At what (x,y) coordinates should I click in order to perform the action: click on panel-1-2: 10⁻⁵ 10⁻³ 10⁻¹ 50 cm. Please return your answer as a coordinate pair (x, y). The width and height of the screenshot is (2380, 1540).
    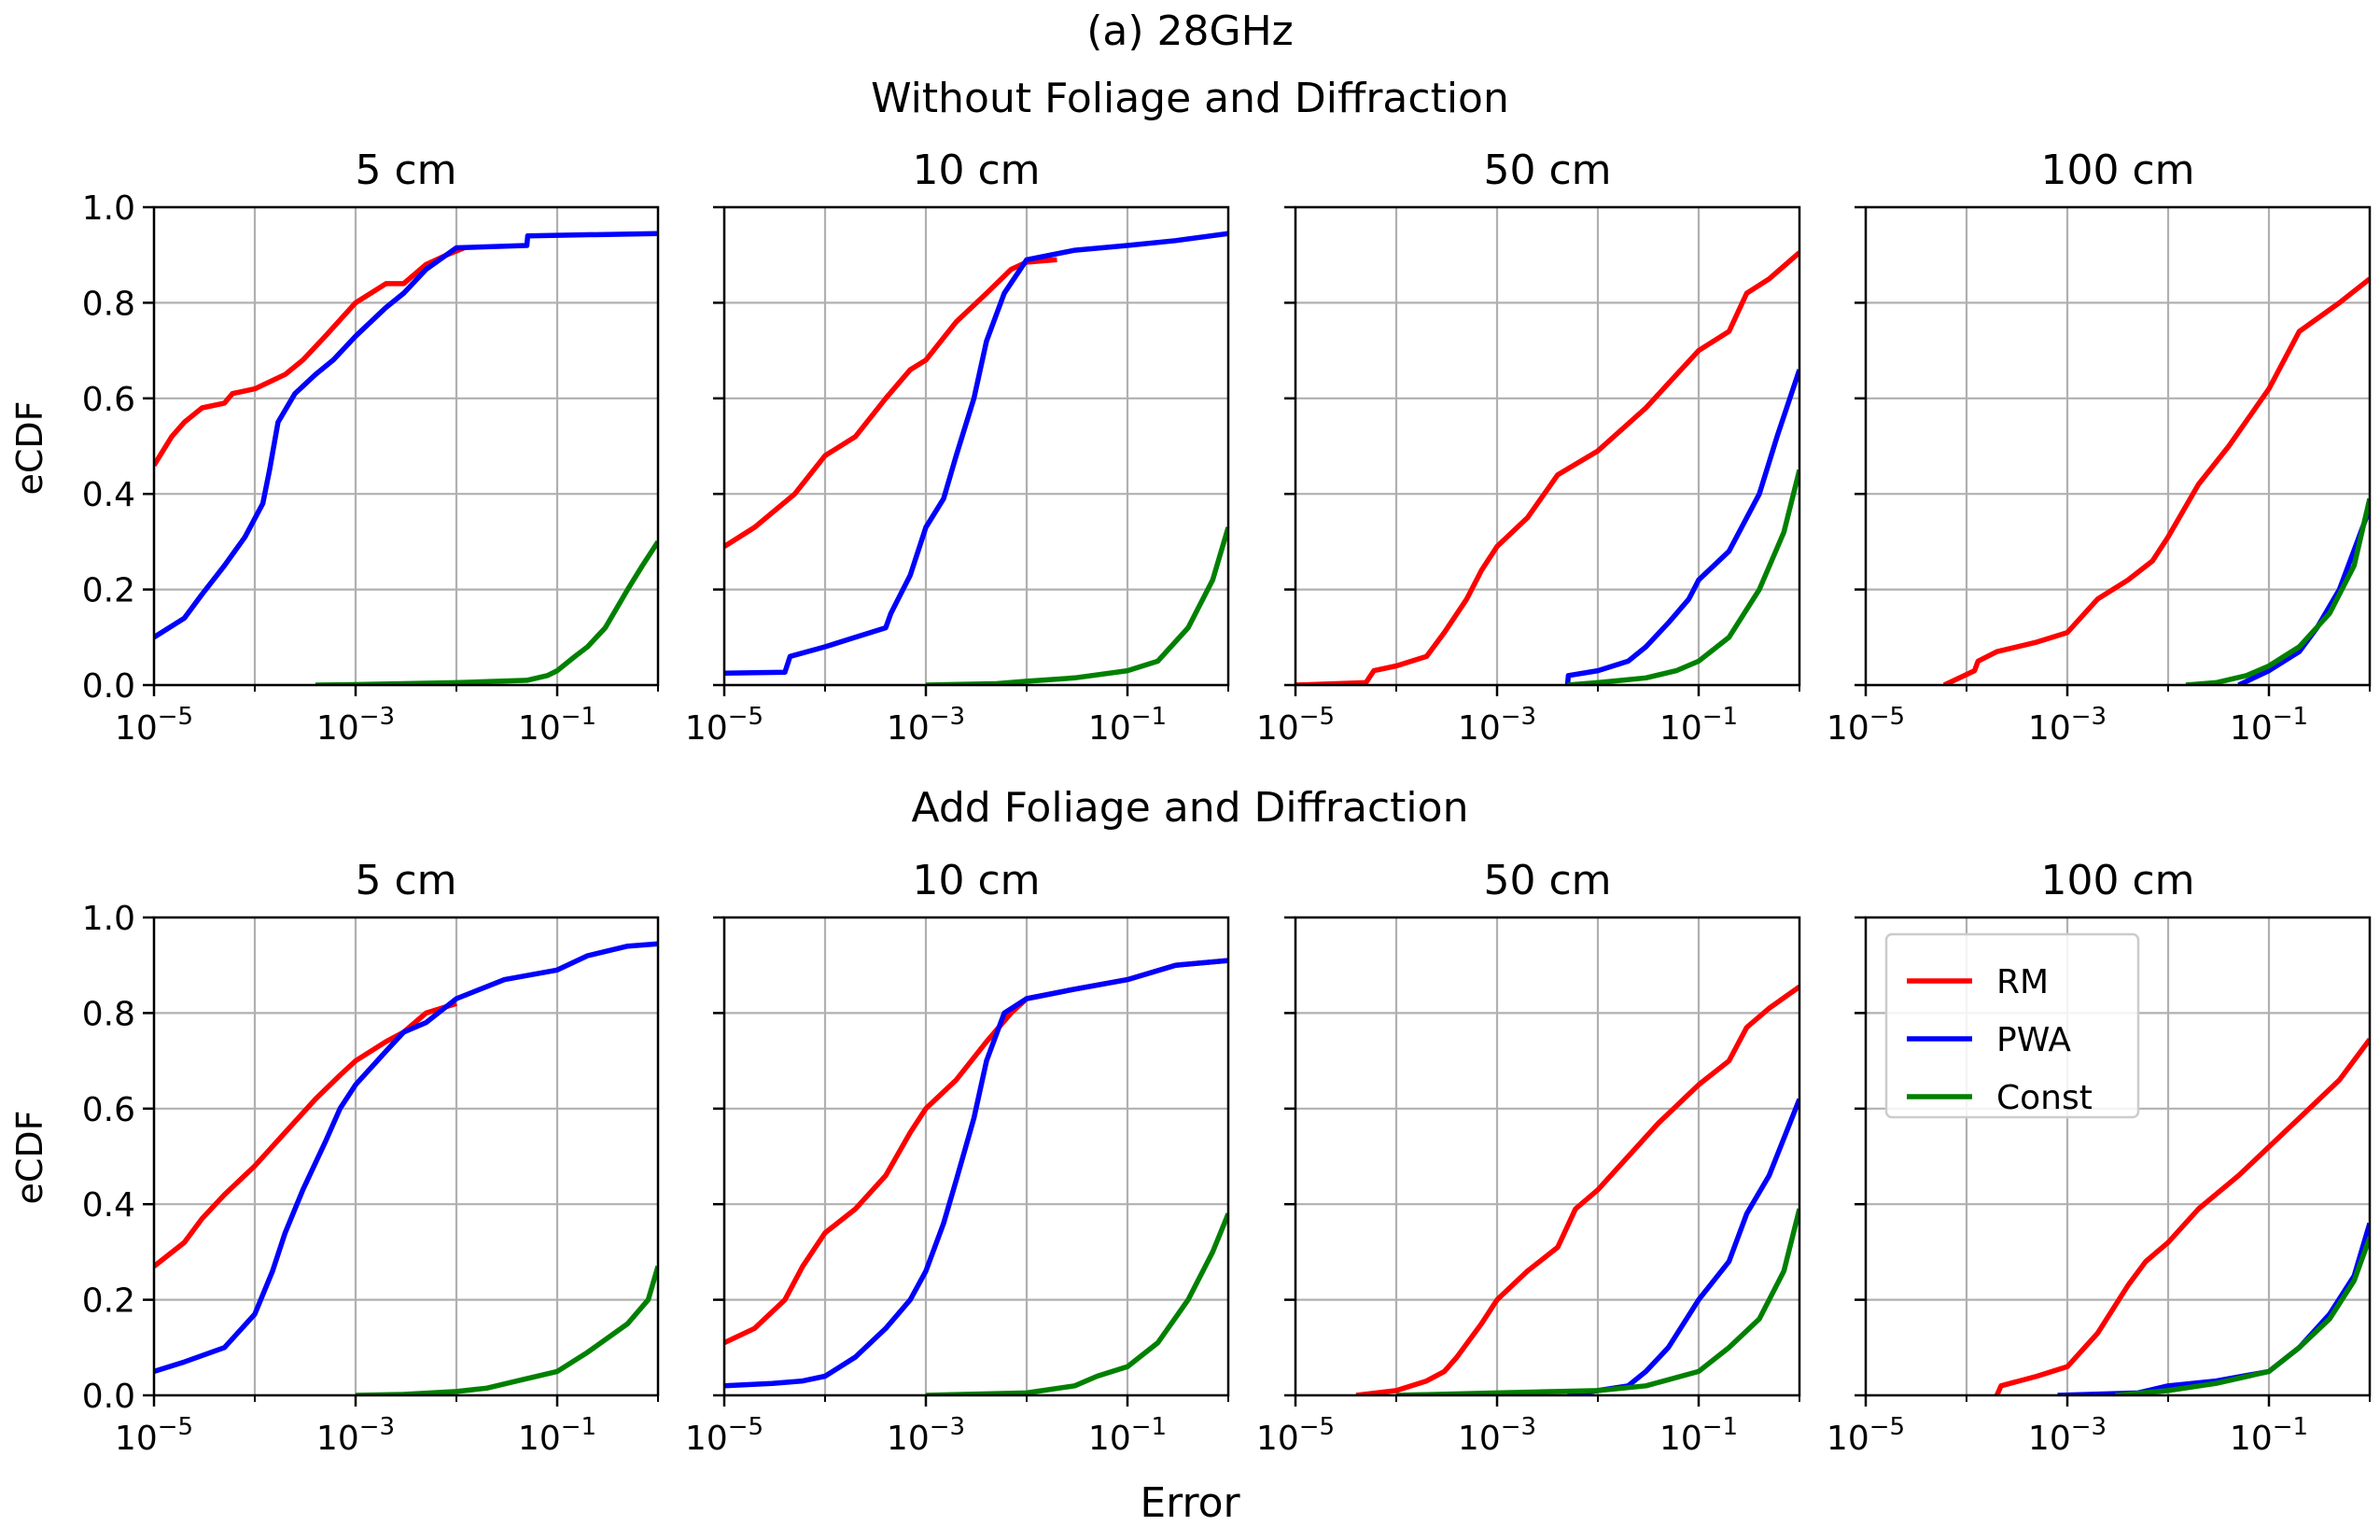
    Looking at the image, I should click on (1528, 1157).